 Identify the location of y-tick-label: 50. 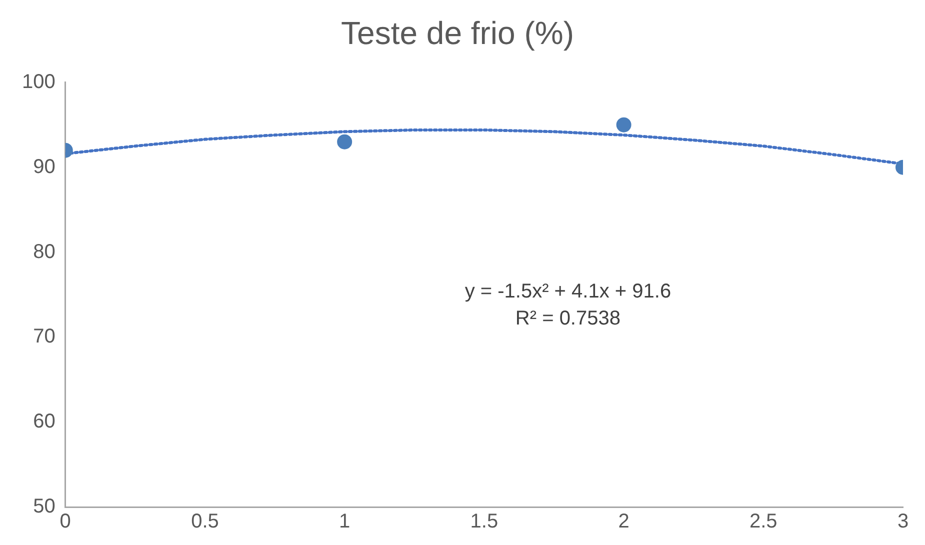
(44, 507).